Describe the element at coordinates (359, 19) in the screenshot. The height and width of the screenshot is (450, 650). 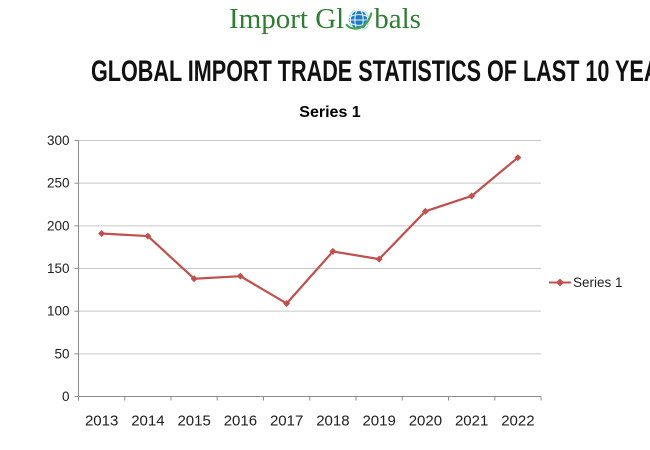
I see `globe-icon` at that location.